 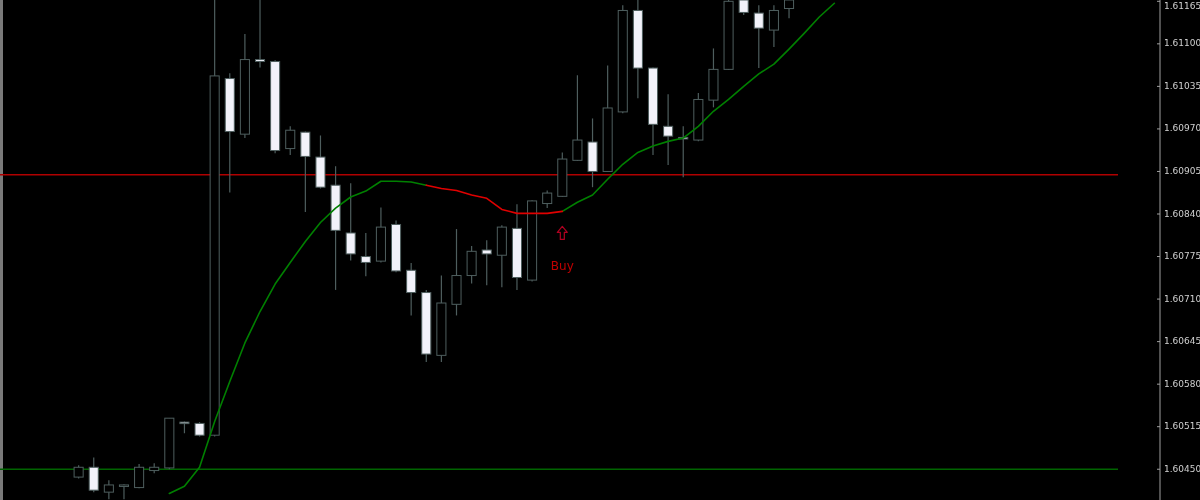 I want to click on y-tick-label: 1.60840, so click(x=1182, y=213).